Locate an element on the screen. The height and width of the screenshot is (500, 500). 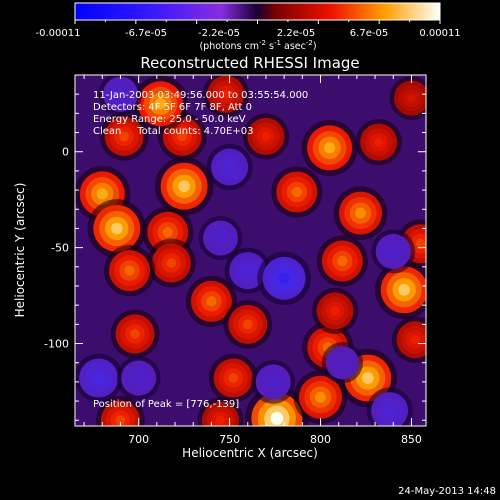
colorbar-tick-label: -0.00011 is located at coordinates (58, 33).